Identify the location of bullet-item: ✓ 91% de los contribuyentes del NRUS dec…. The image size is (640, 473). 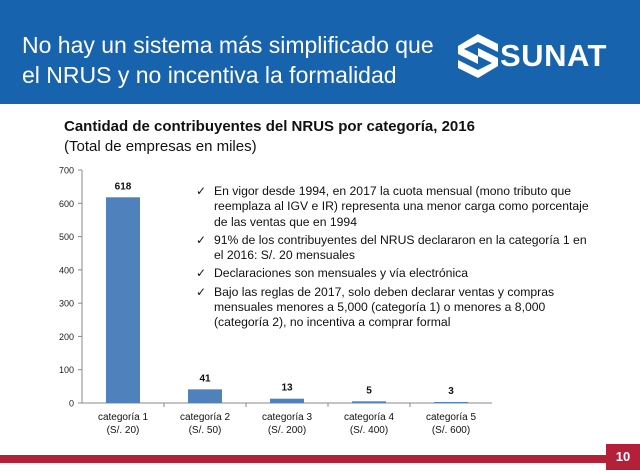
(394, 248).